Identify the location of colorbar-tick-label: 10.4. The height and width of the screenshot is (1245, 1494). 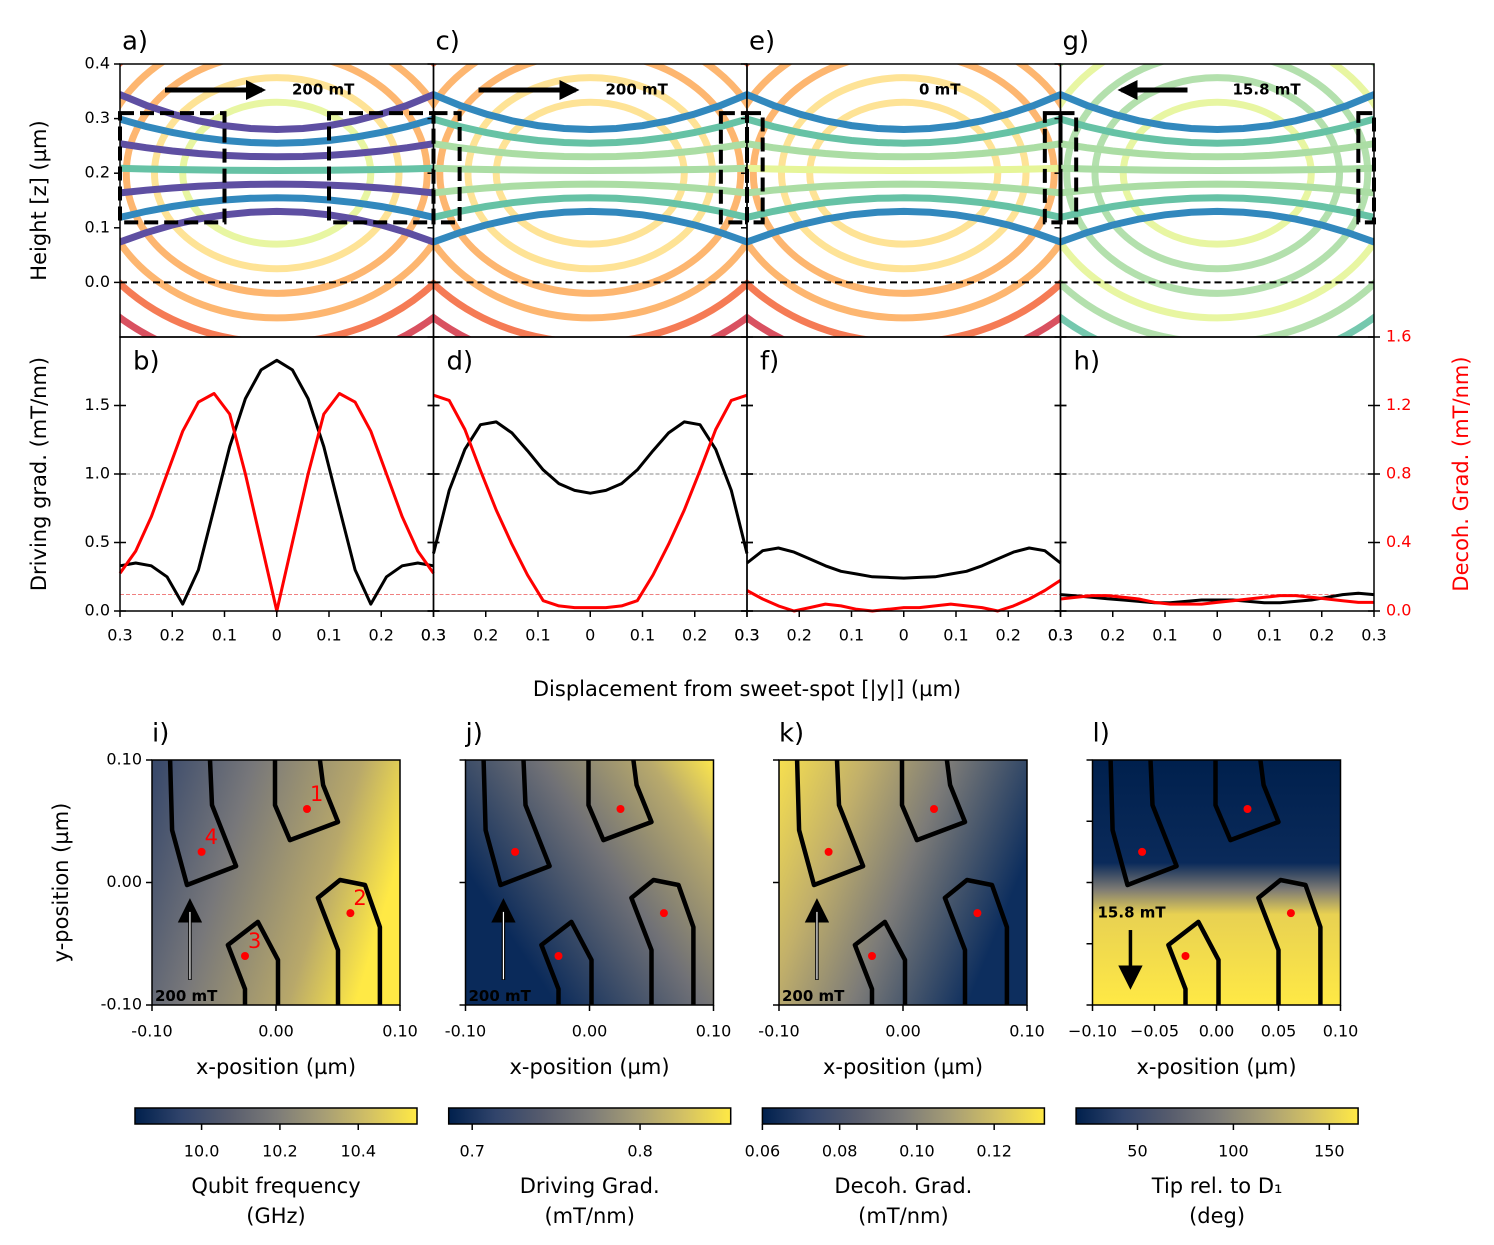
(358, 1151).